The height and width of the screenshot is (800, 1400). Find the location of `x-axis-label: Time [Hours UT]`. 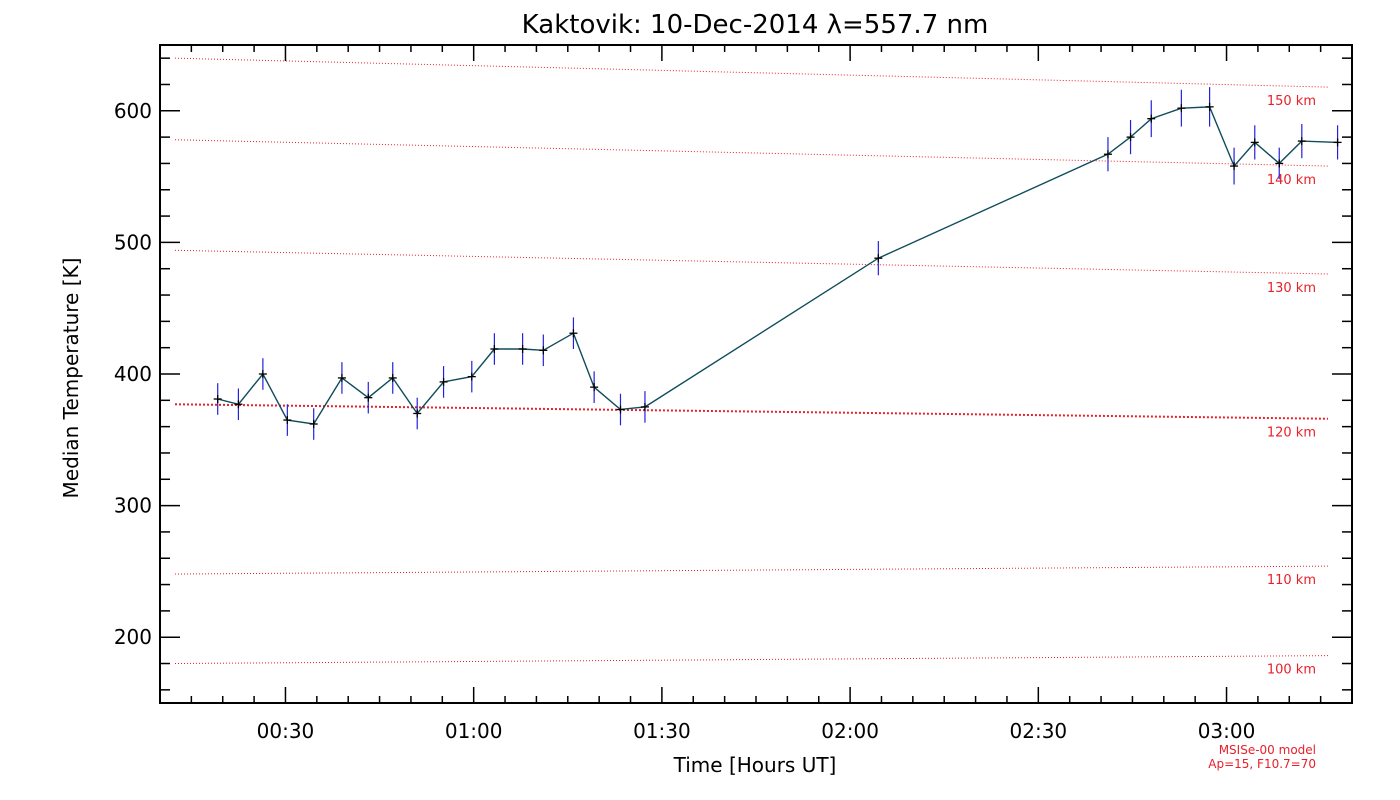

x-axis-label: Time [Hours UT] is located at coordinates (755, 765).